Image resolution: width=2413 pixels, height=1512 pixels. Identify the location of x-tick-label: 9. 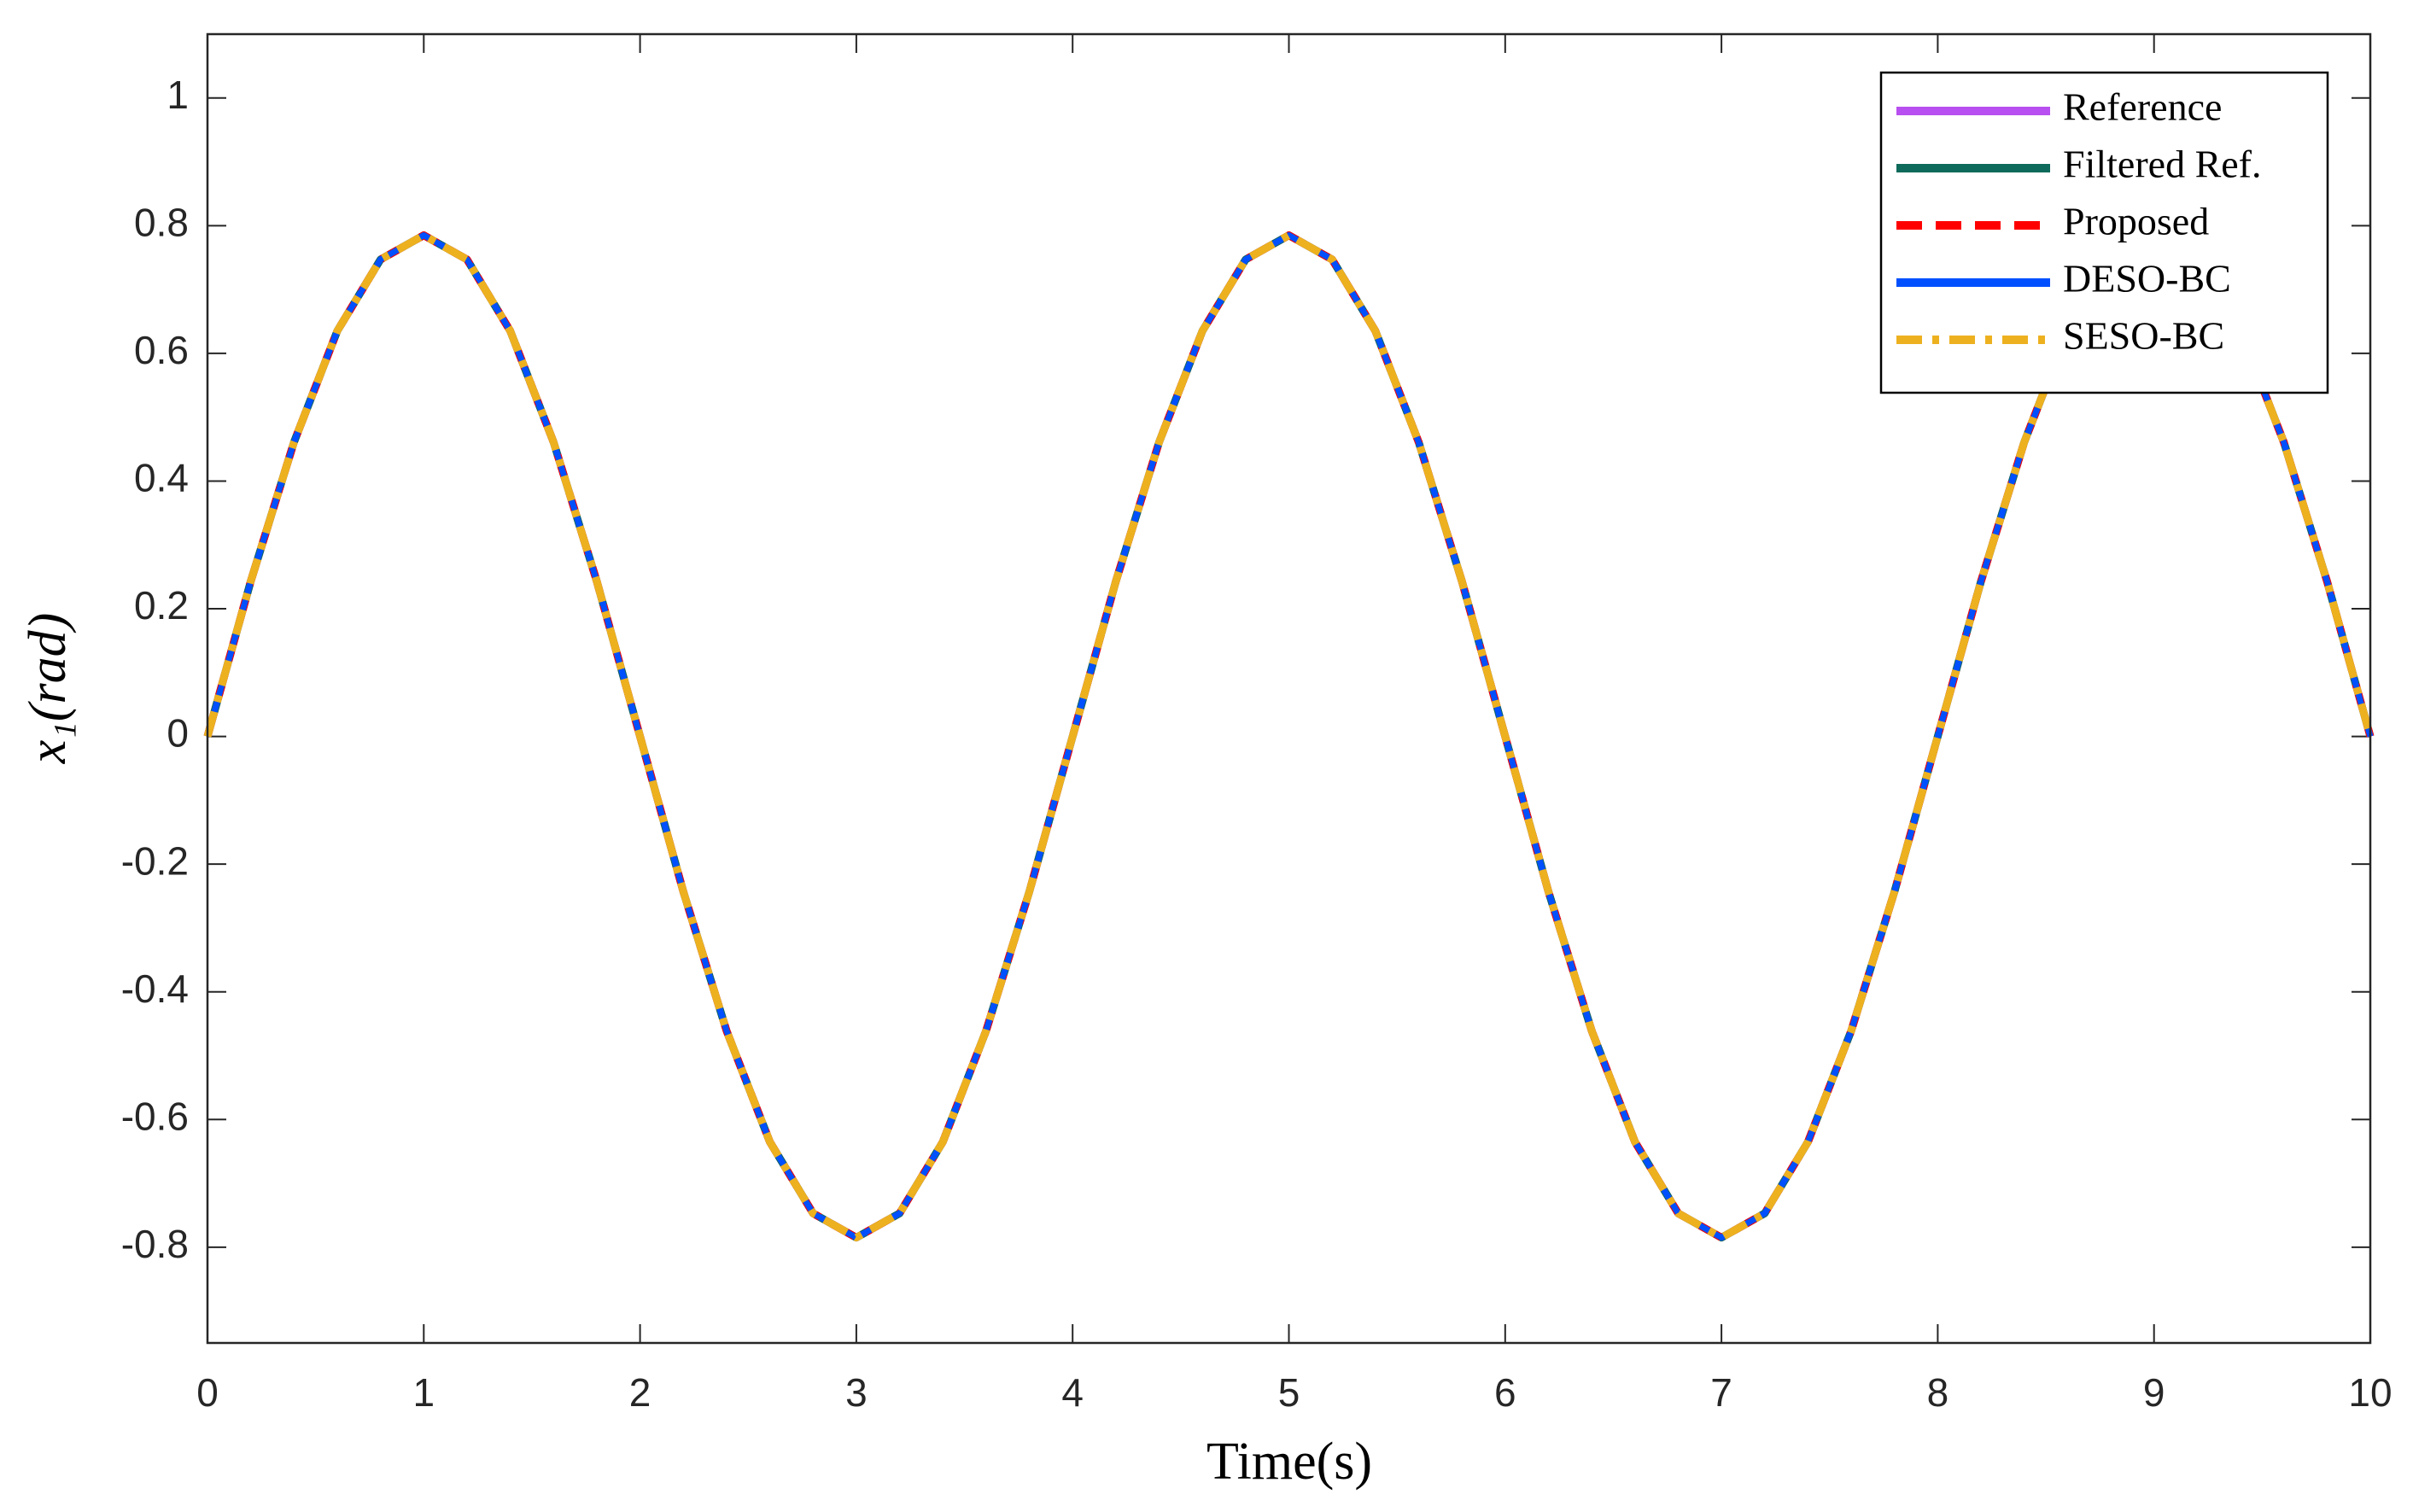
(2154, 1392).